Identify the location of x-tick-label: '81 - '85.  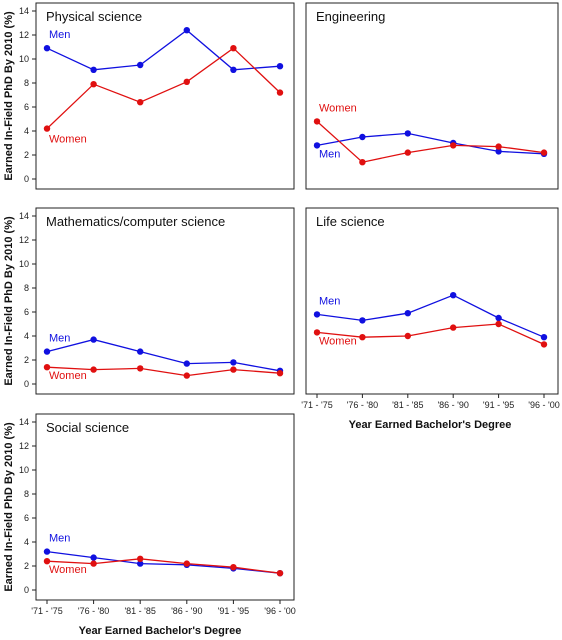
(139, 611).